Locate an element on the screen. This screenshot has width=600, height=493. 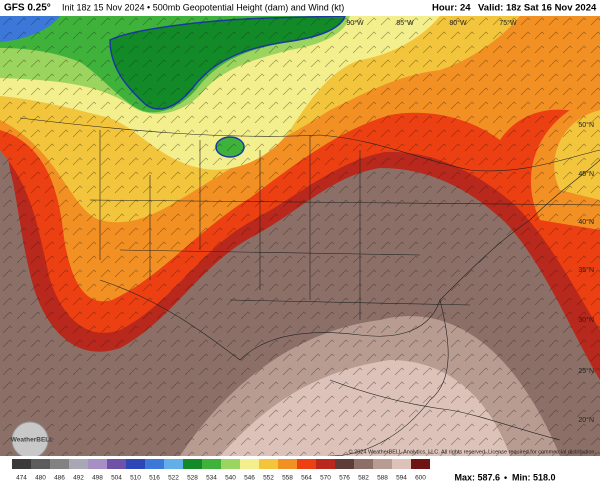
logo-badge is located at coordinates (30, 438).